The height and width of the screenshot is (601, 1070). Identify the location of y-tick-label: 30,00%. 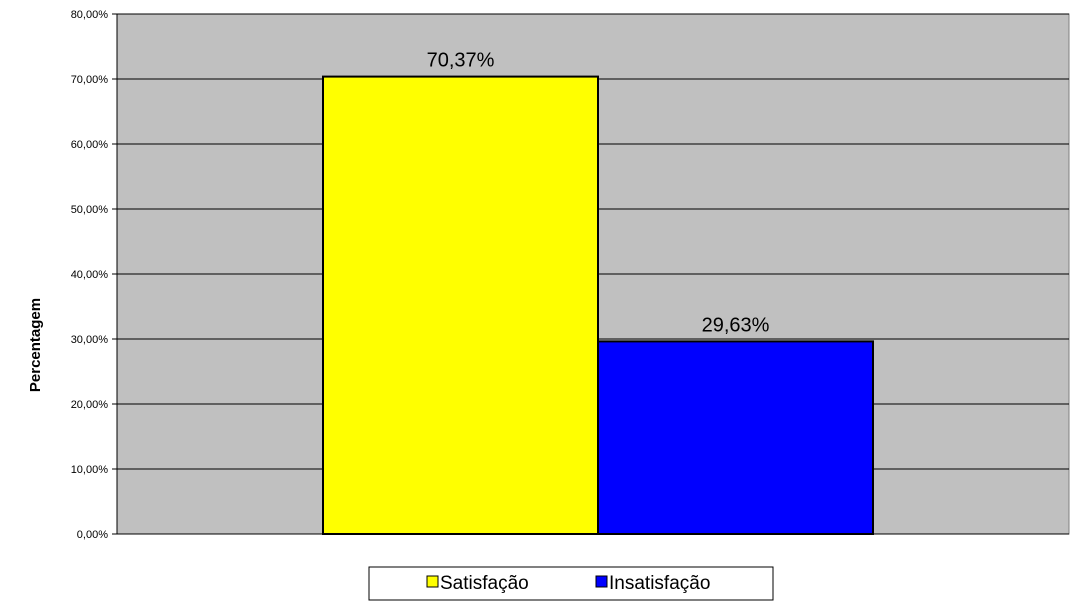
(90, 340).